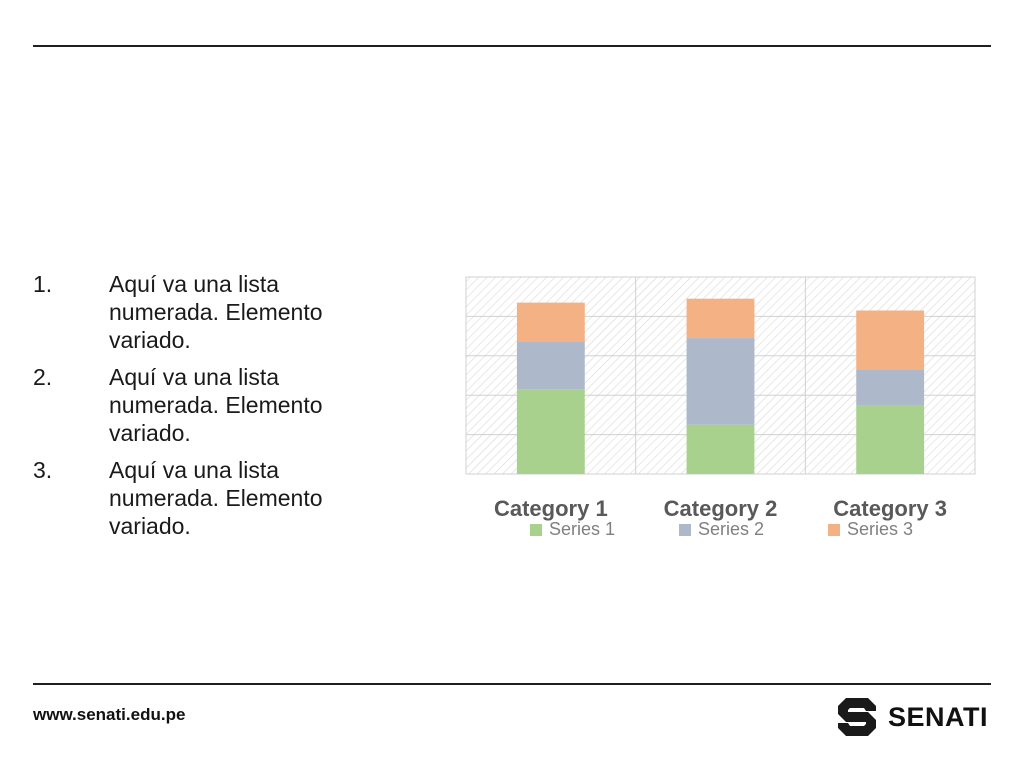 This screenshot has width=1024, height=768. I want to click on legend-label: Series 2, so click(731, 529).